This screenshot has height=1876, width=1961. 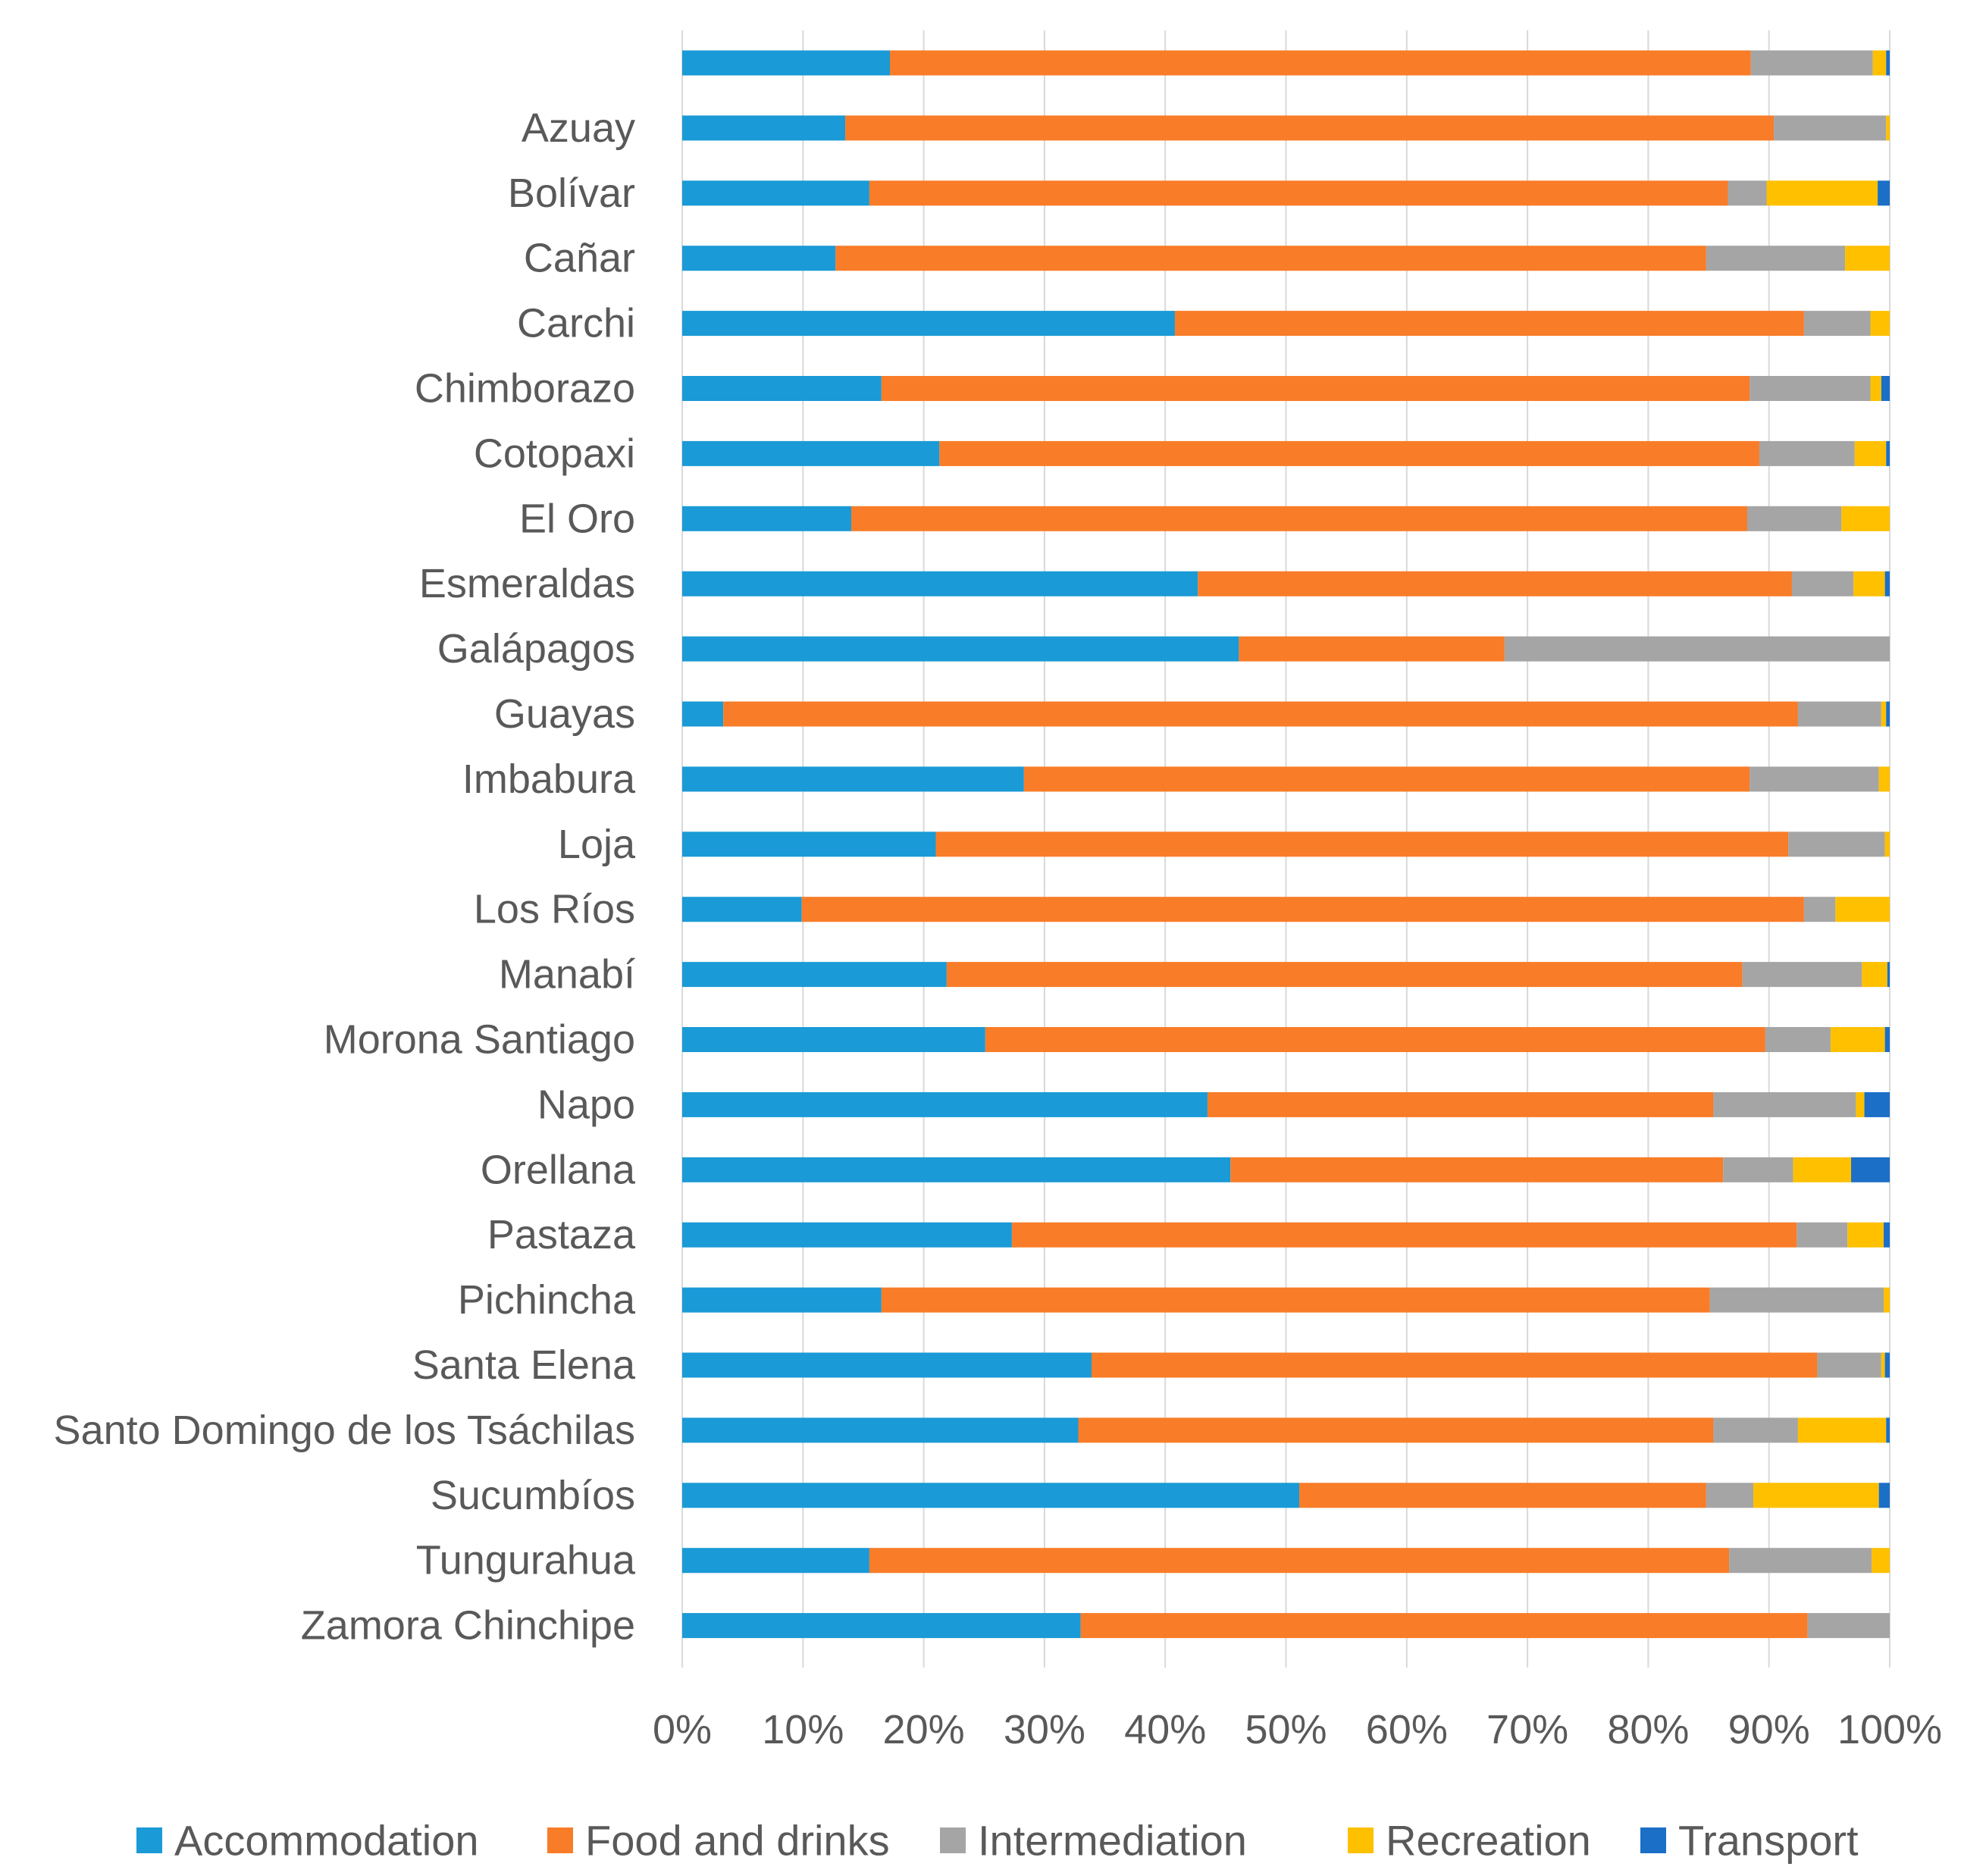 I want to click on bar-santo-domingo-de-los-tsachilas-food-and-drinks, so click(x=1396, y=1430).